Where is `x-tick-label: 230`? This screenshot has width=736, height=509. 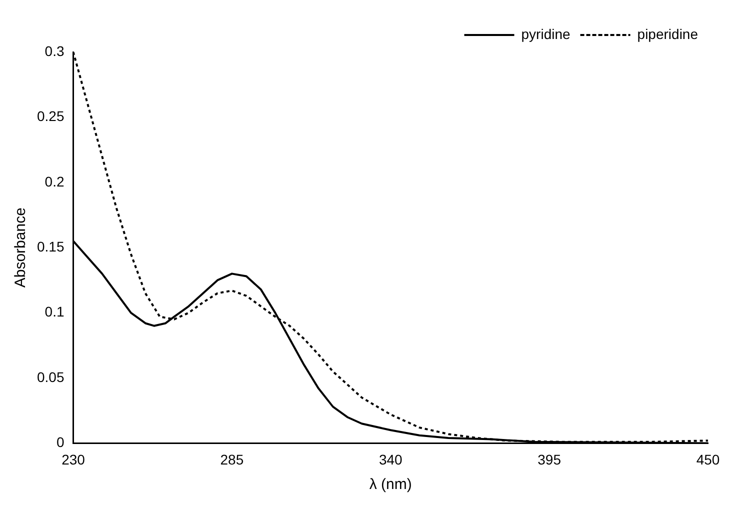 x-tick-label: 230 is located at coordinates (74, 459).